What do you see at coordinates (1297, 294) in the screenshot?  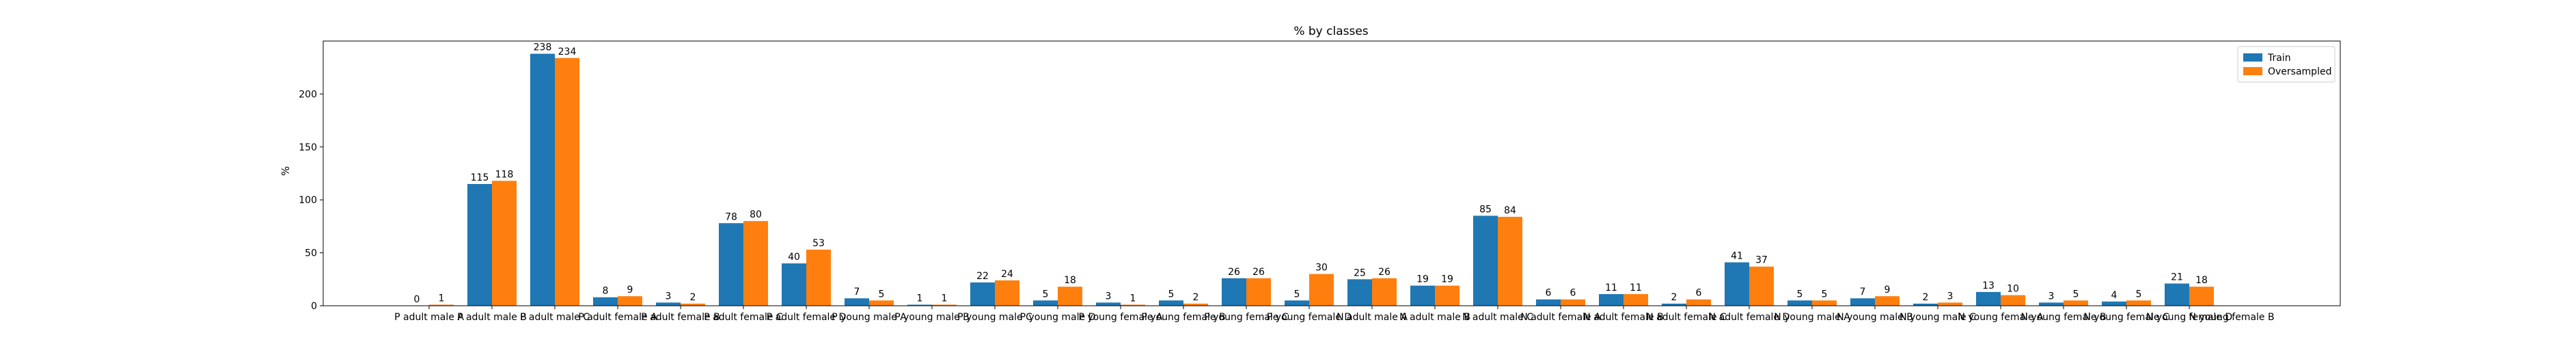 I see `data-label-train-14: 5` at bounding box center [1297, 294].